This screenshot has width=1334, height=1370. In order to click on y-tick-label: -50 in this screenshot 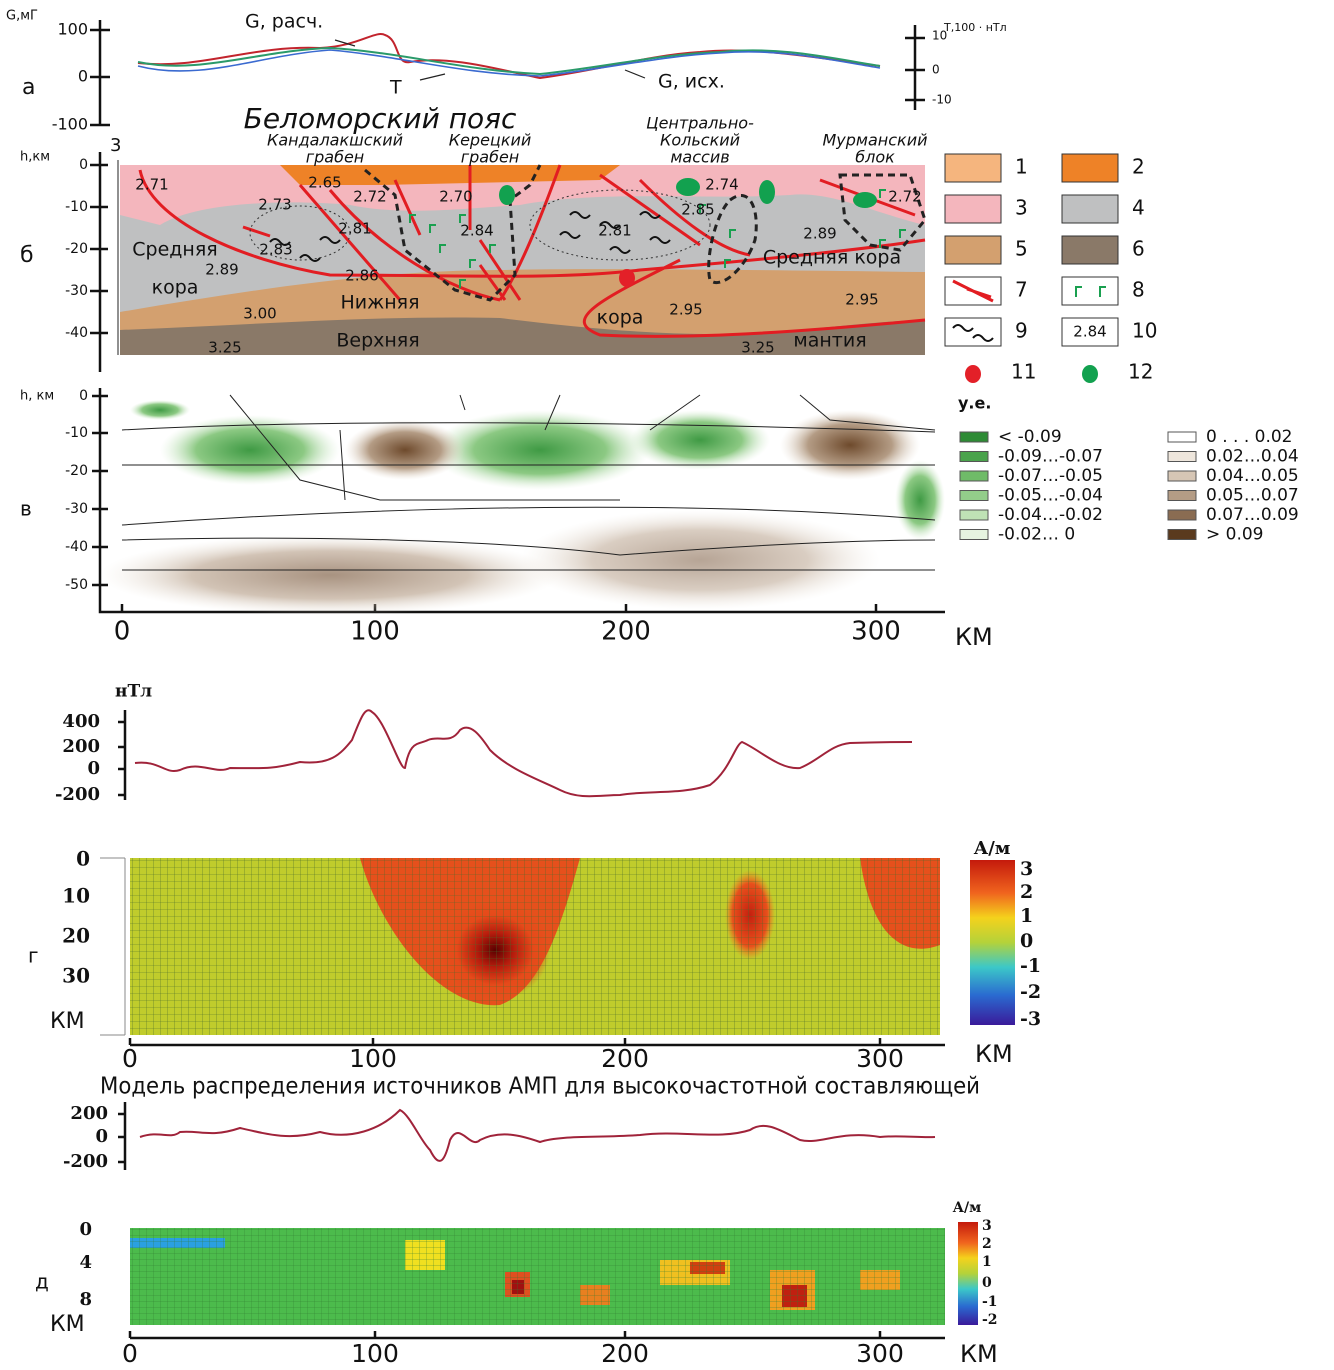, I will do `click(76, 585)`.